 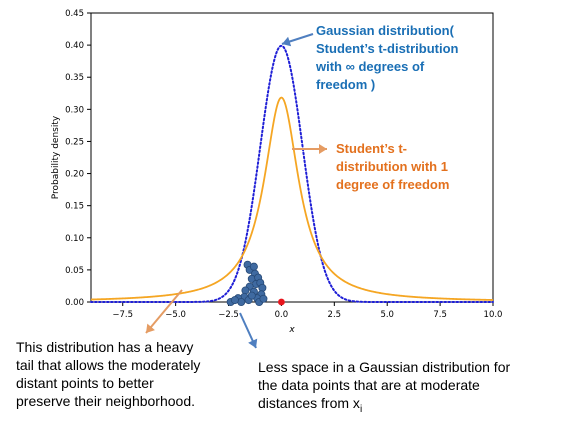 I want to click on gaussian-annotation-line: freedom ), so click(x=346, y=84).